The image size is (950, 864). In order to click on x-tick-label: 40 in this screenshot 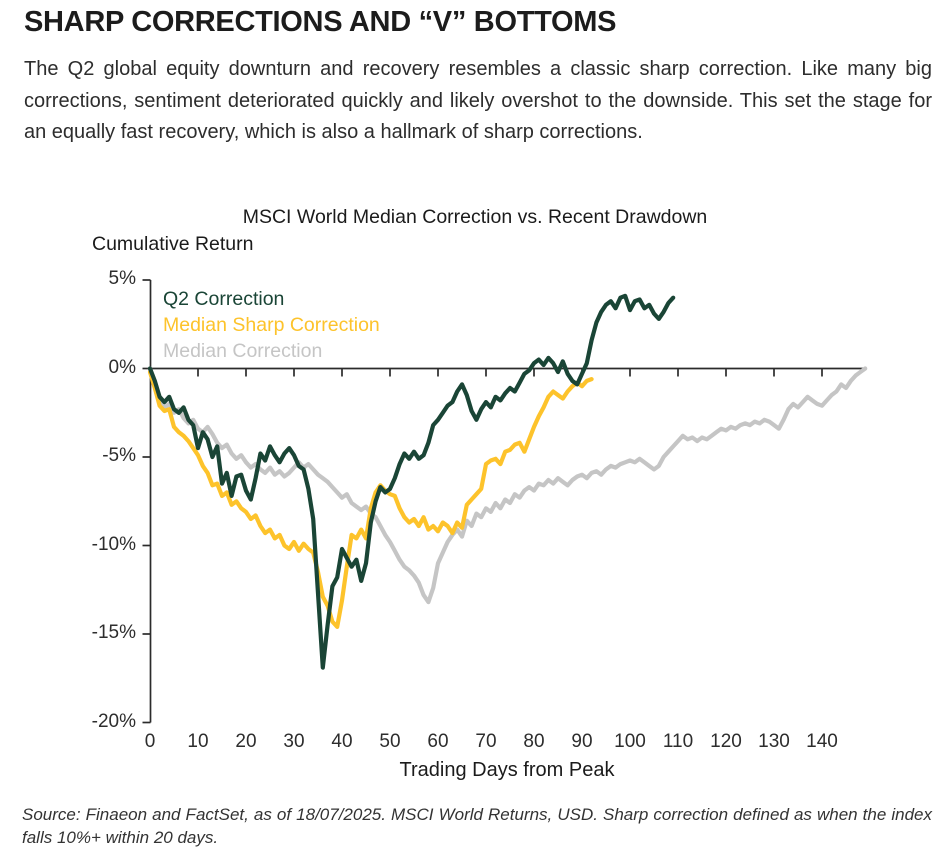, I will do `click(342, 741)`.